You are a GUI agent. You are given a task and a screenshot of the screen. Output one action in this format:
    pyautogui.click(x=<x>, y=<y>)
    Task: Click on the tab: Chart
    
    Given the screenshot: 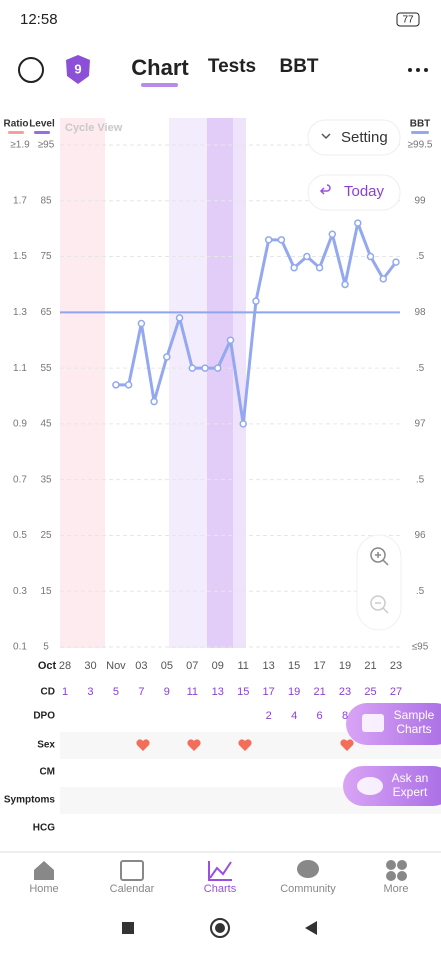 What is the action you would take?
    pyautogui.click(x=160, y=67)
    